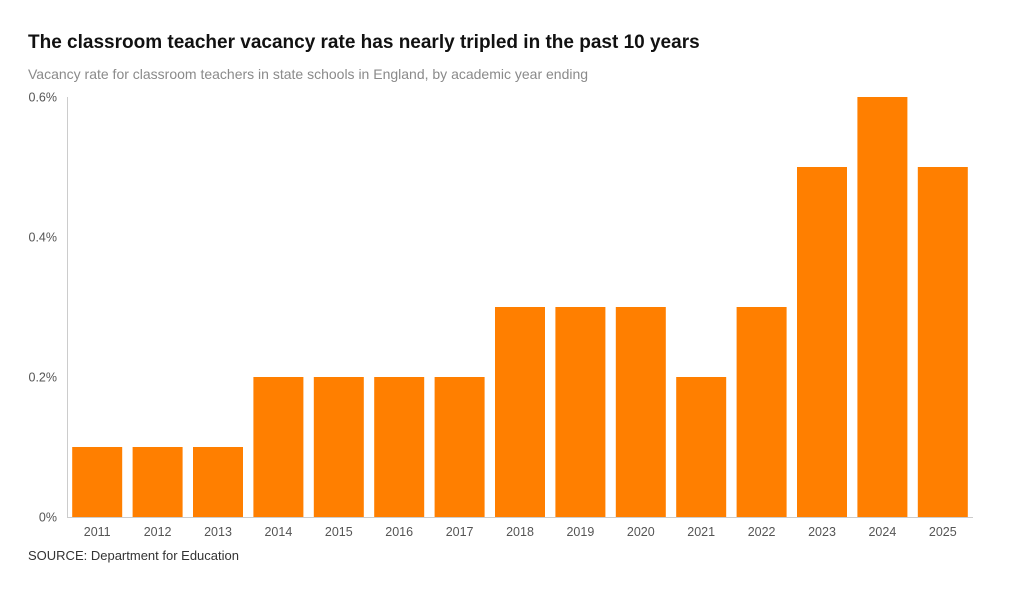 This screenshot has height=592, width=1020. Describe the element at coordinates (701, 447) in the screenshot. I see `bar-2021` at that location.